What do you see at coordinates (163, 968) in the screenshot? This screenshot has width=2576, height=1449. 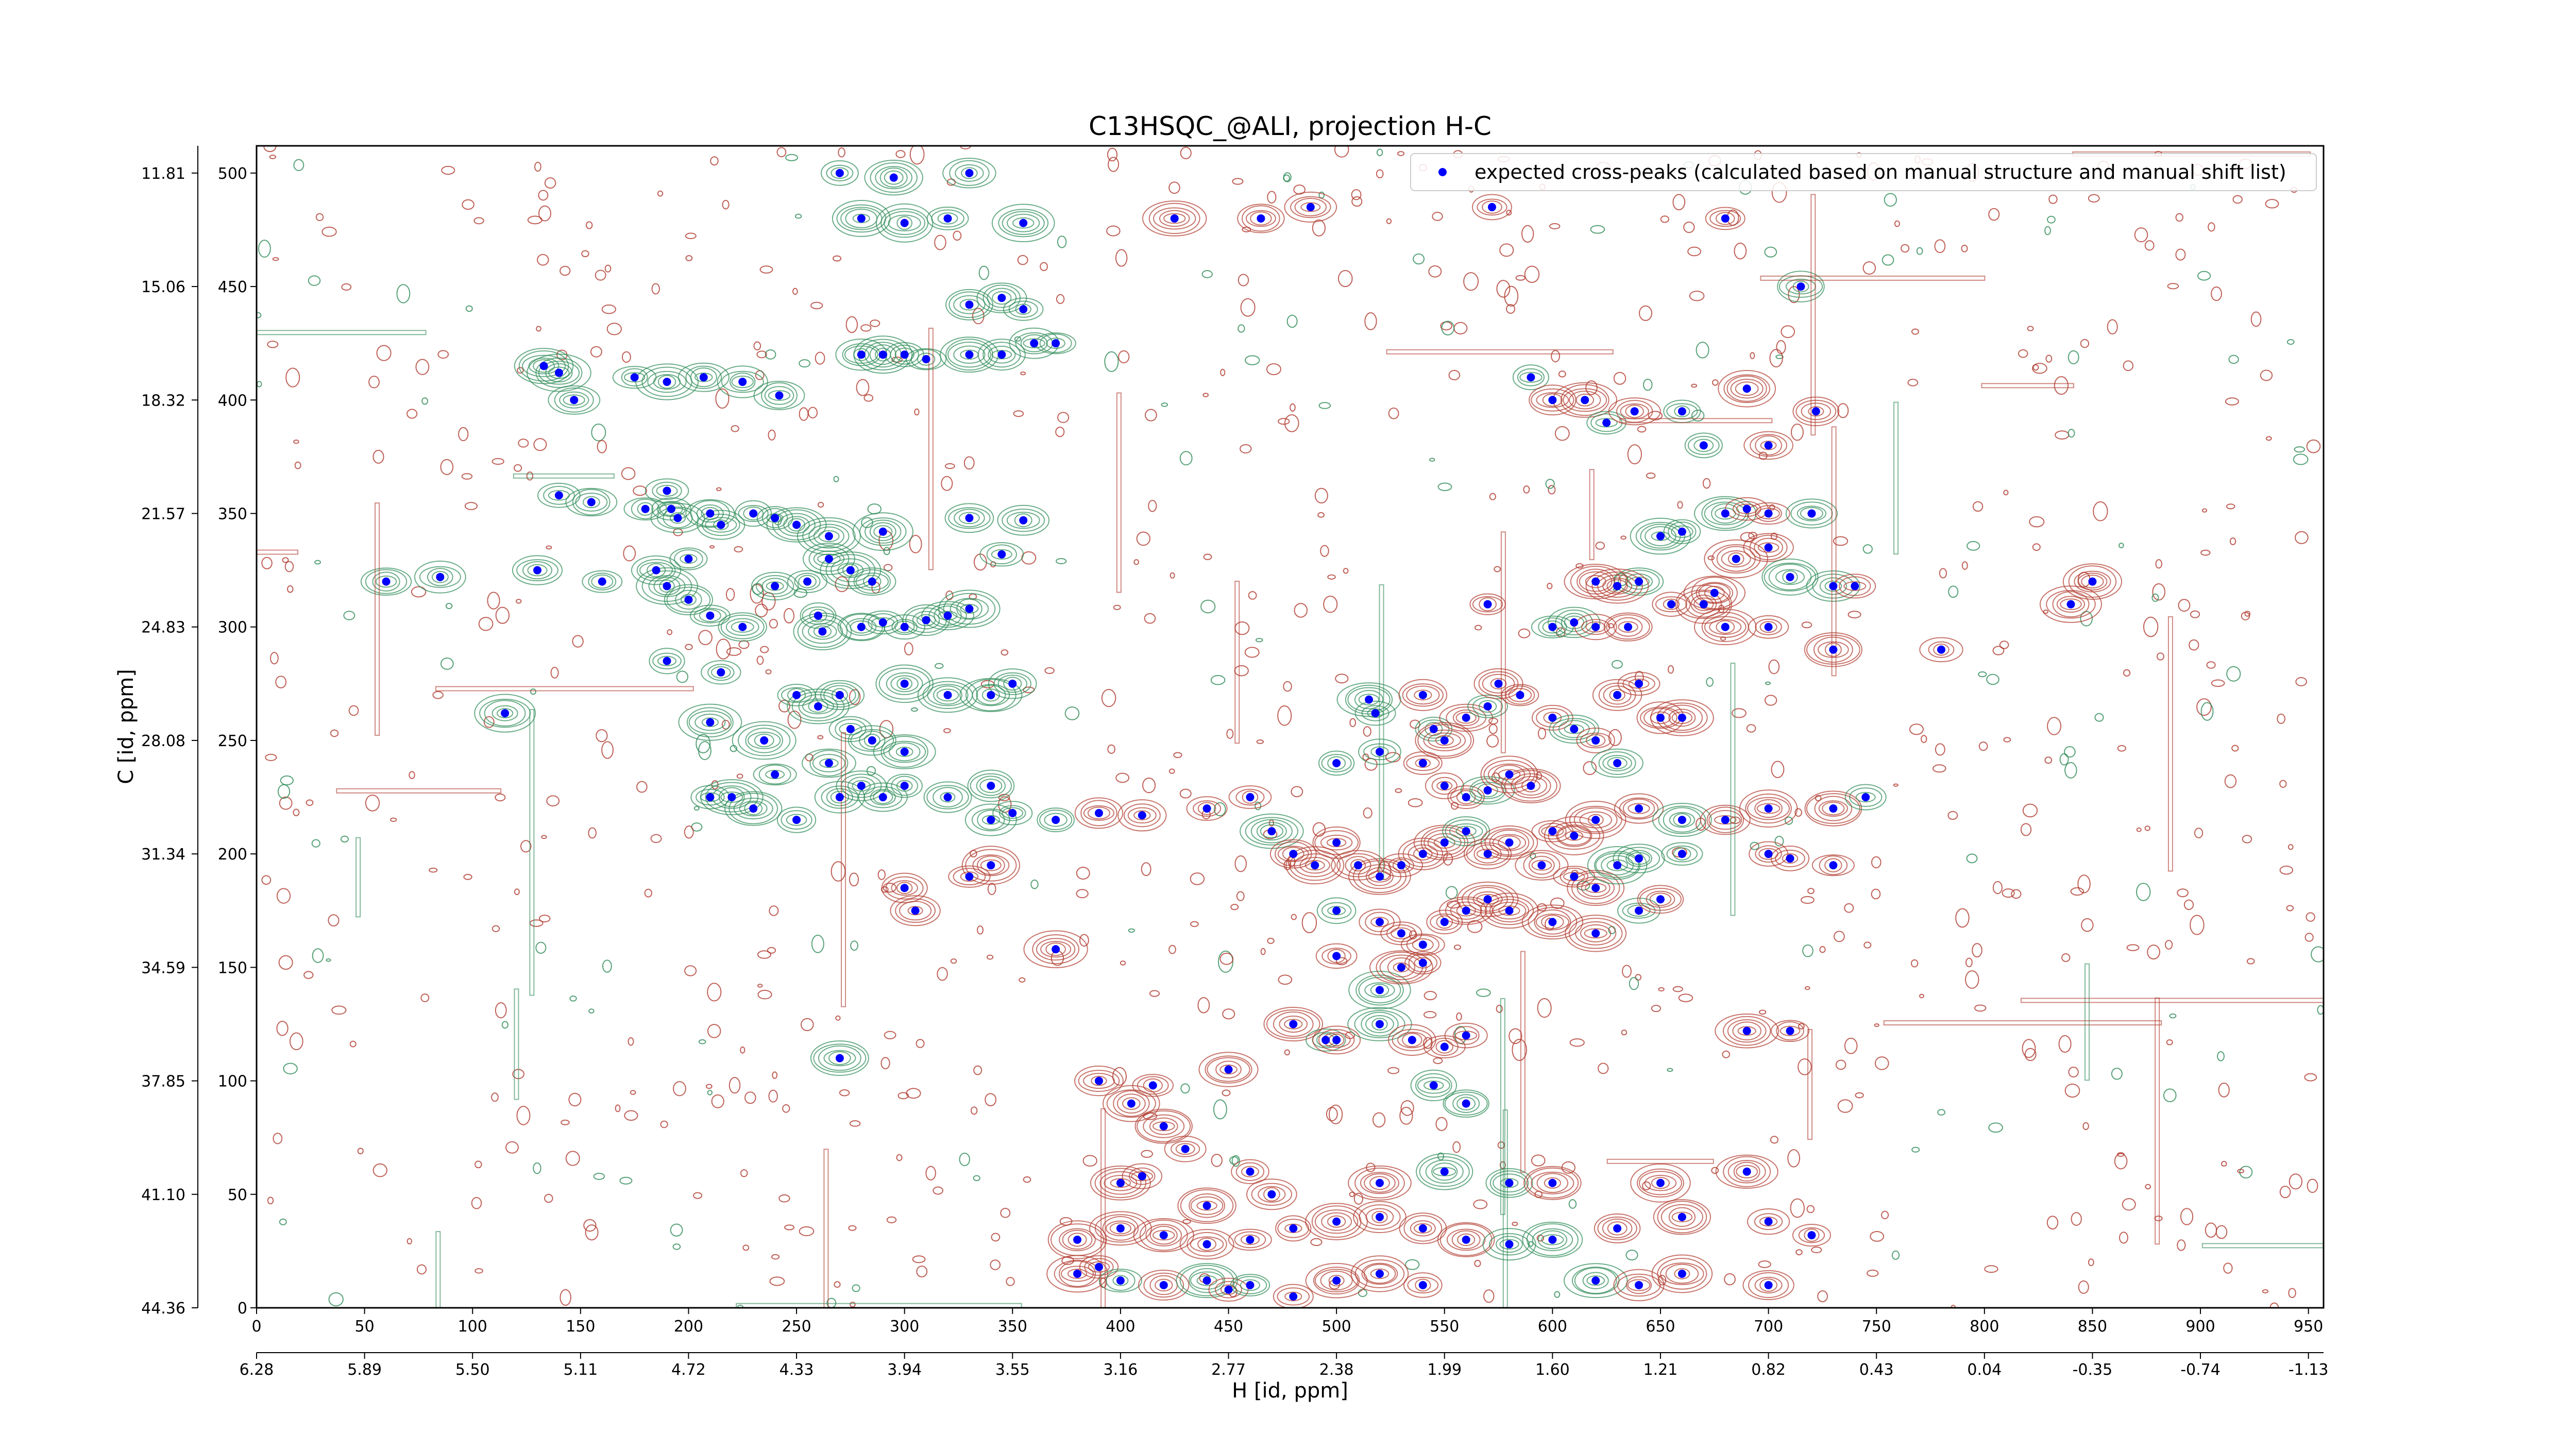 I see `y-ppm-tick-label: 34.59` at bounding box center [163, 968].